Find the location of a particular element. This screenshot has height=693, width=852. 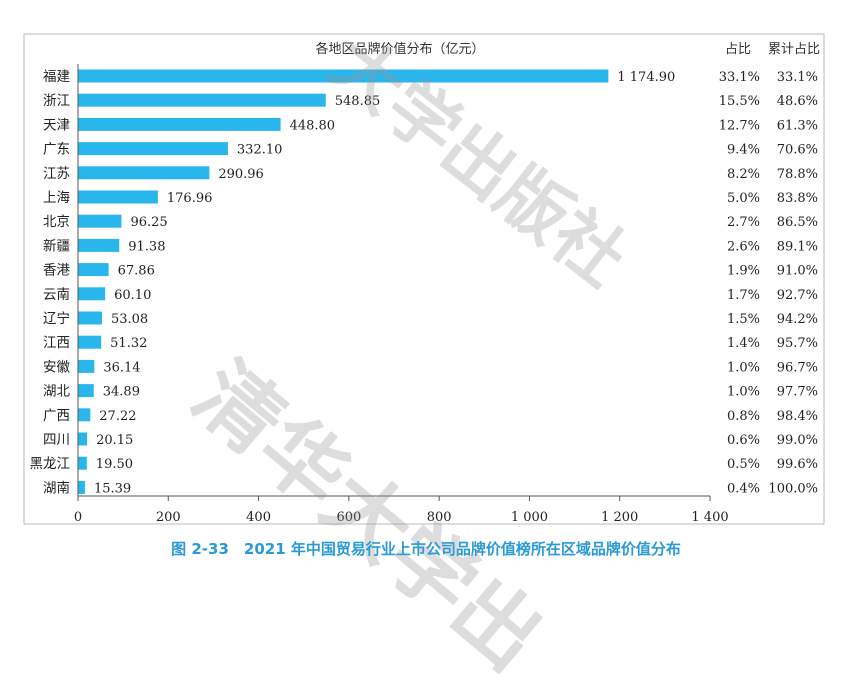

share-value: 2.6% is located at coordinates (743, 246).